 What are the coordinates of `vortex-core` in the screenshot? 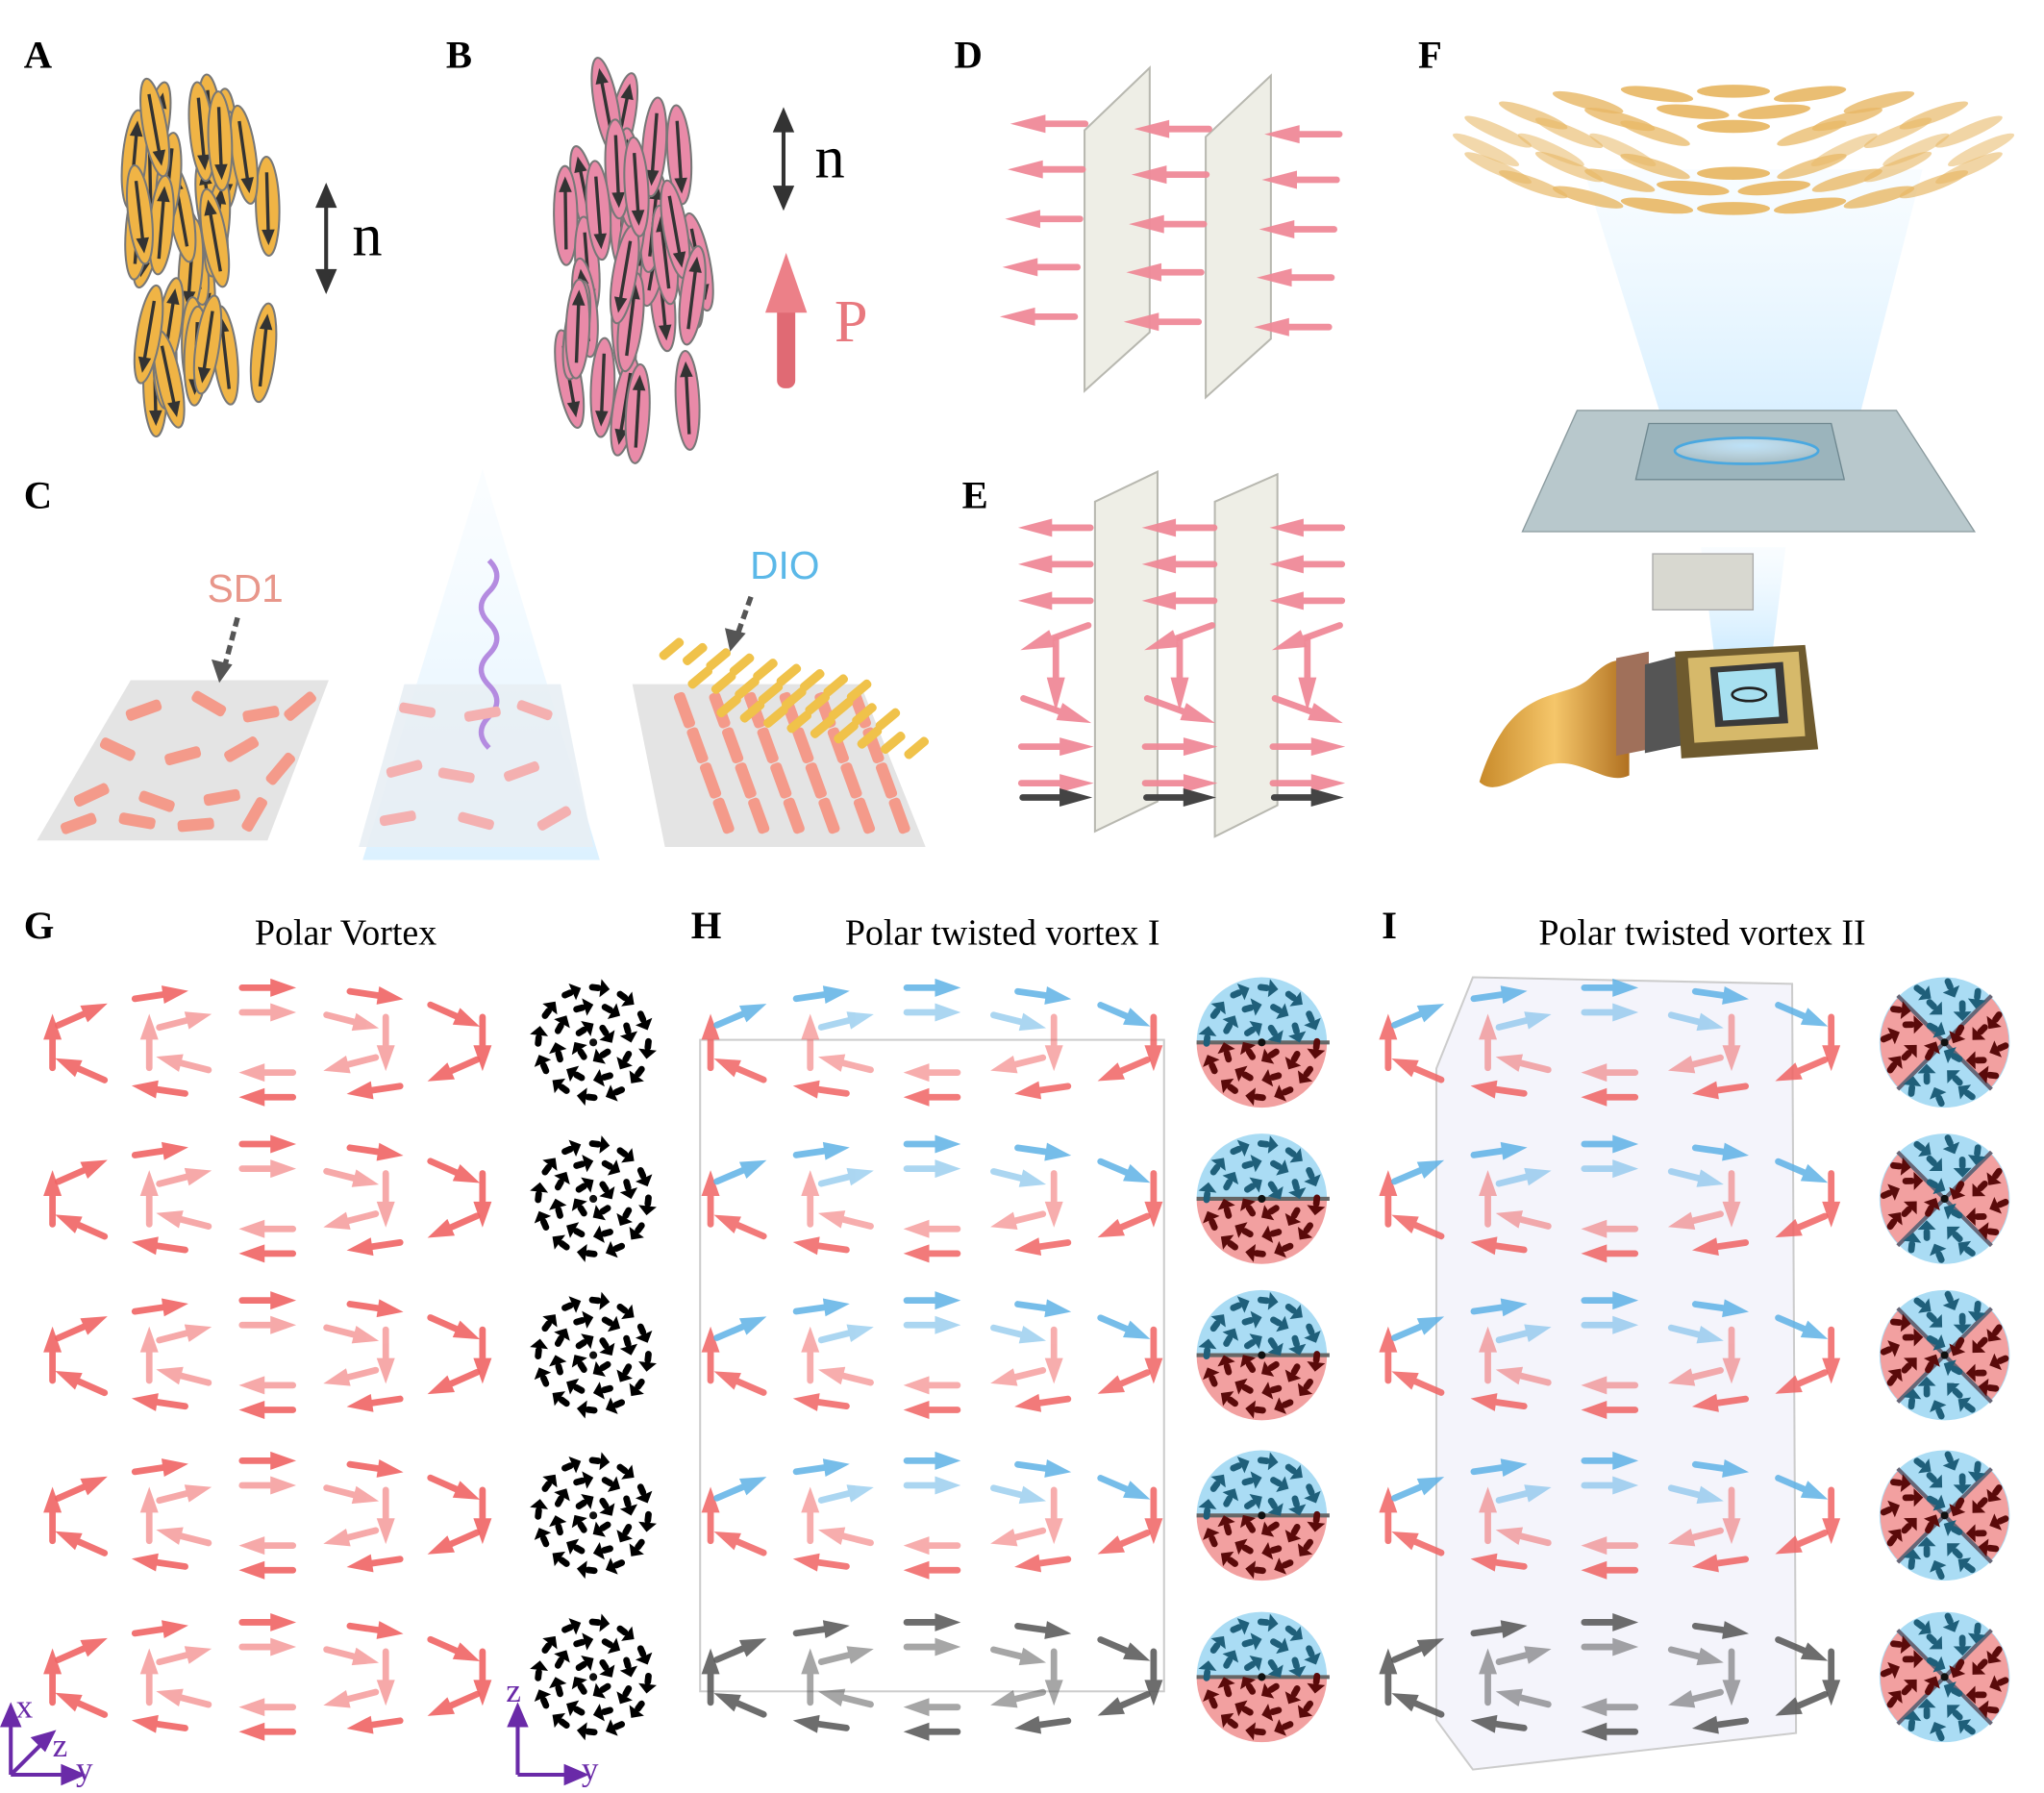 It's located at (593, 1677).